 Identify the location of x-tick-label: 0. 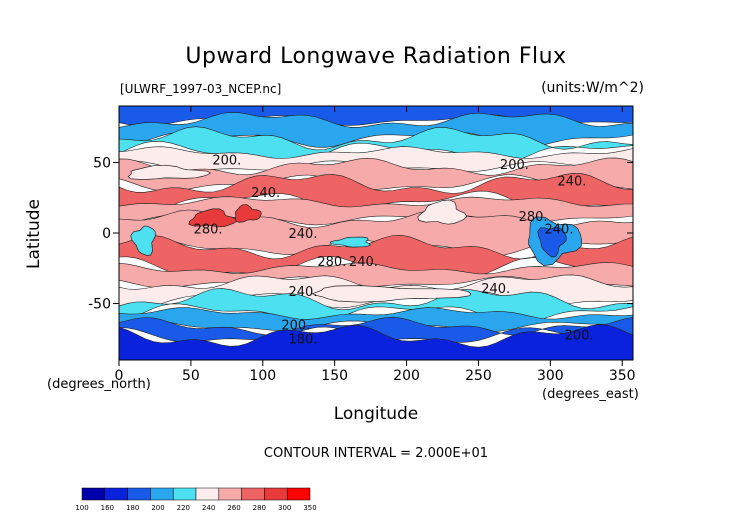
(119, 376).